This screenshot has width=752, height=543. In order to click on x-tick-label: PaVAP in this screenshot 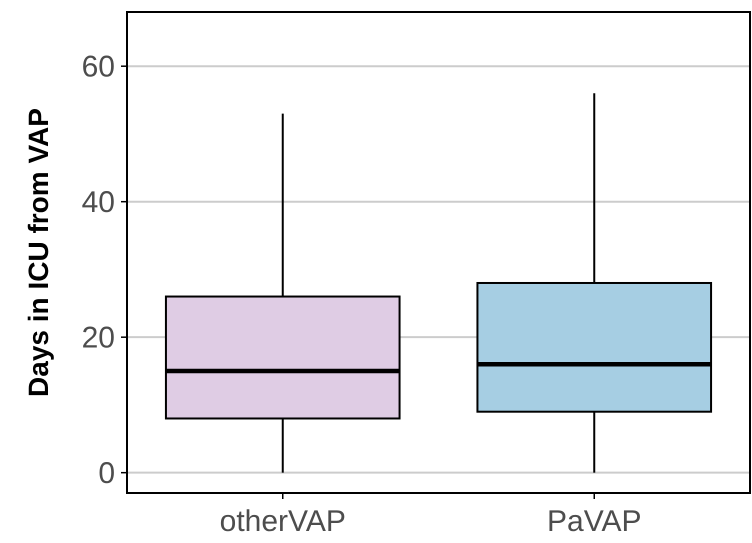, I will do `click(594, 521)`.